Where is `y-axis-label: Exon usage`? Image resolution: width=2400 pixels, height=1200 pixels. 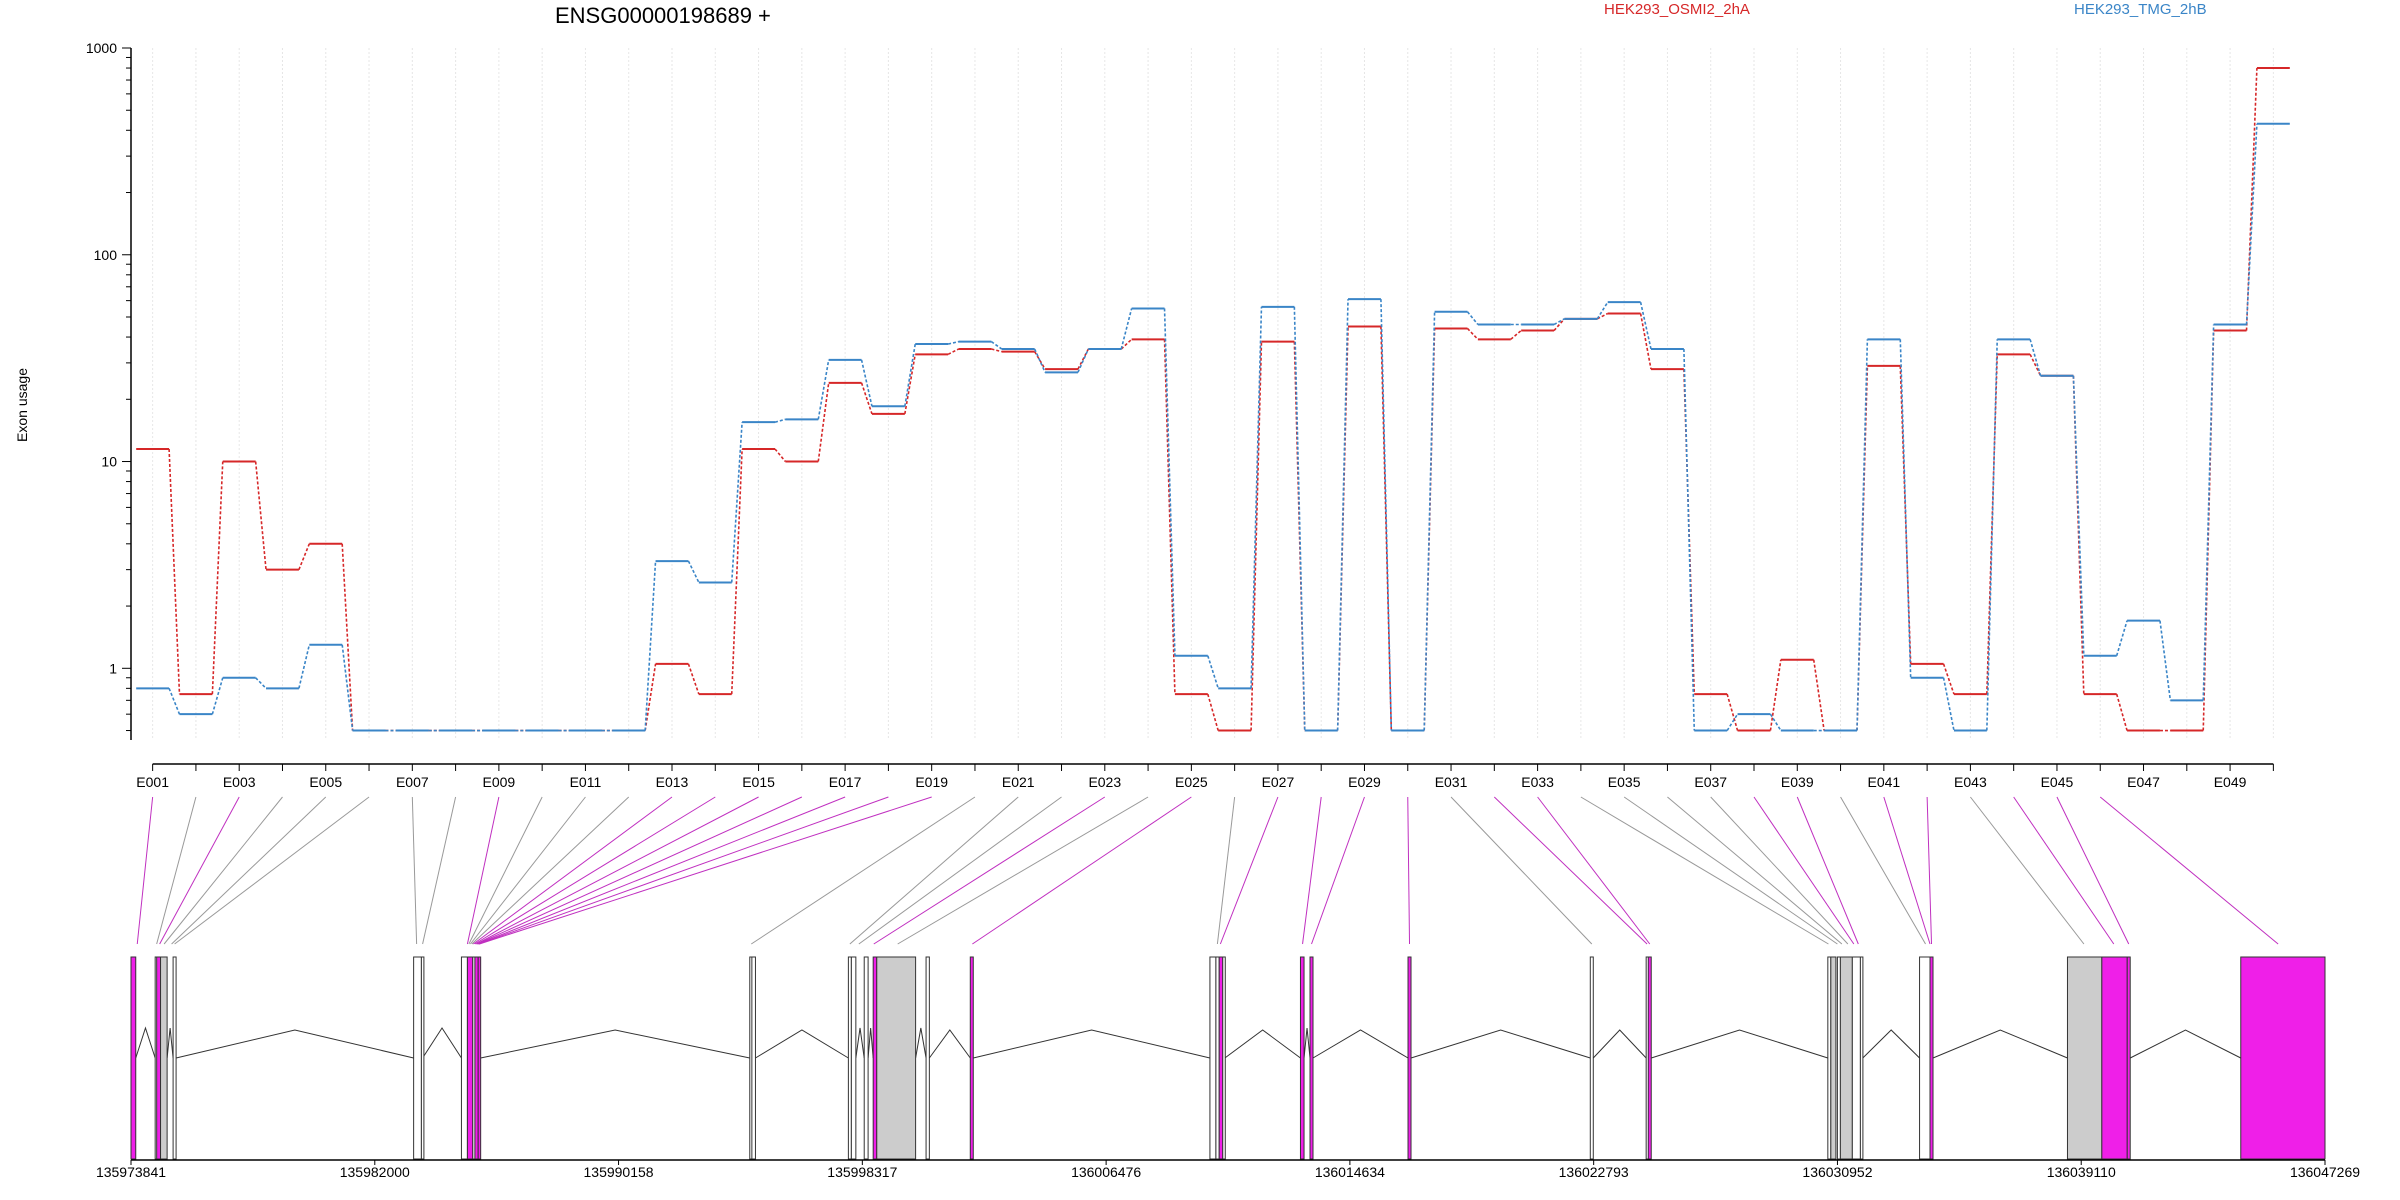
y-axis-label: Exon usage is located at coordinates (22, 405).